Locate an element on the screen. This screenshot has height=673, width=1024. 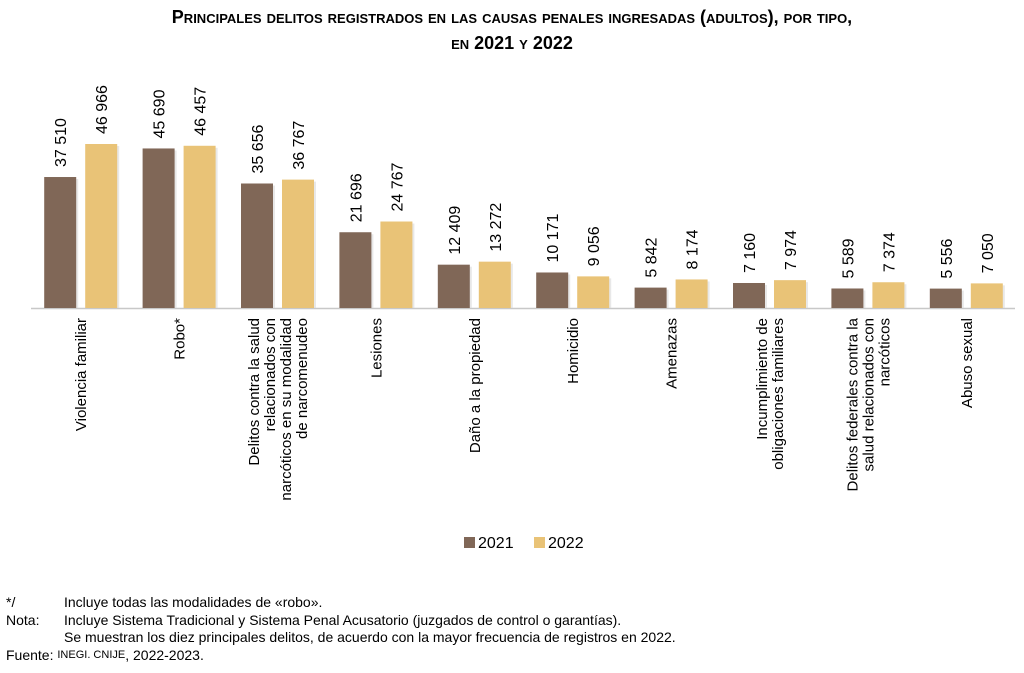
data-label-2022: 7 050 is located at coordinates (988, 253).